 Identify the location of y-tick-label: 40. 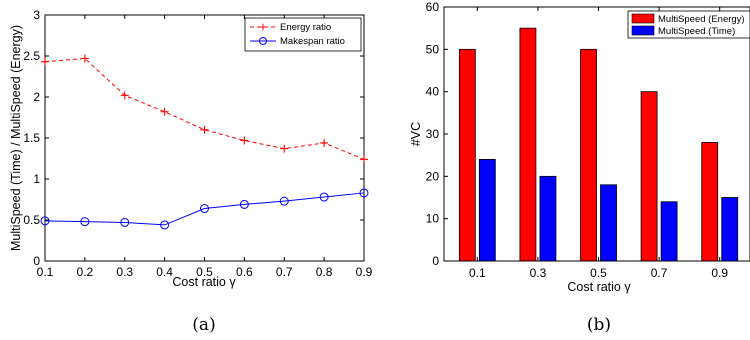
(433, 92).